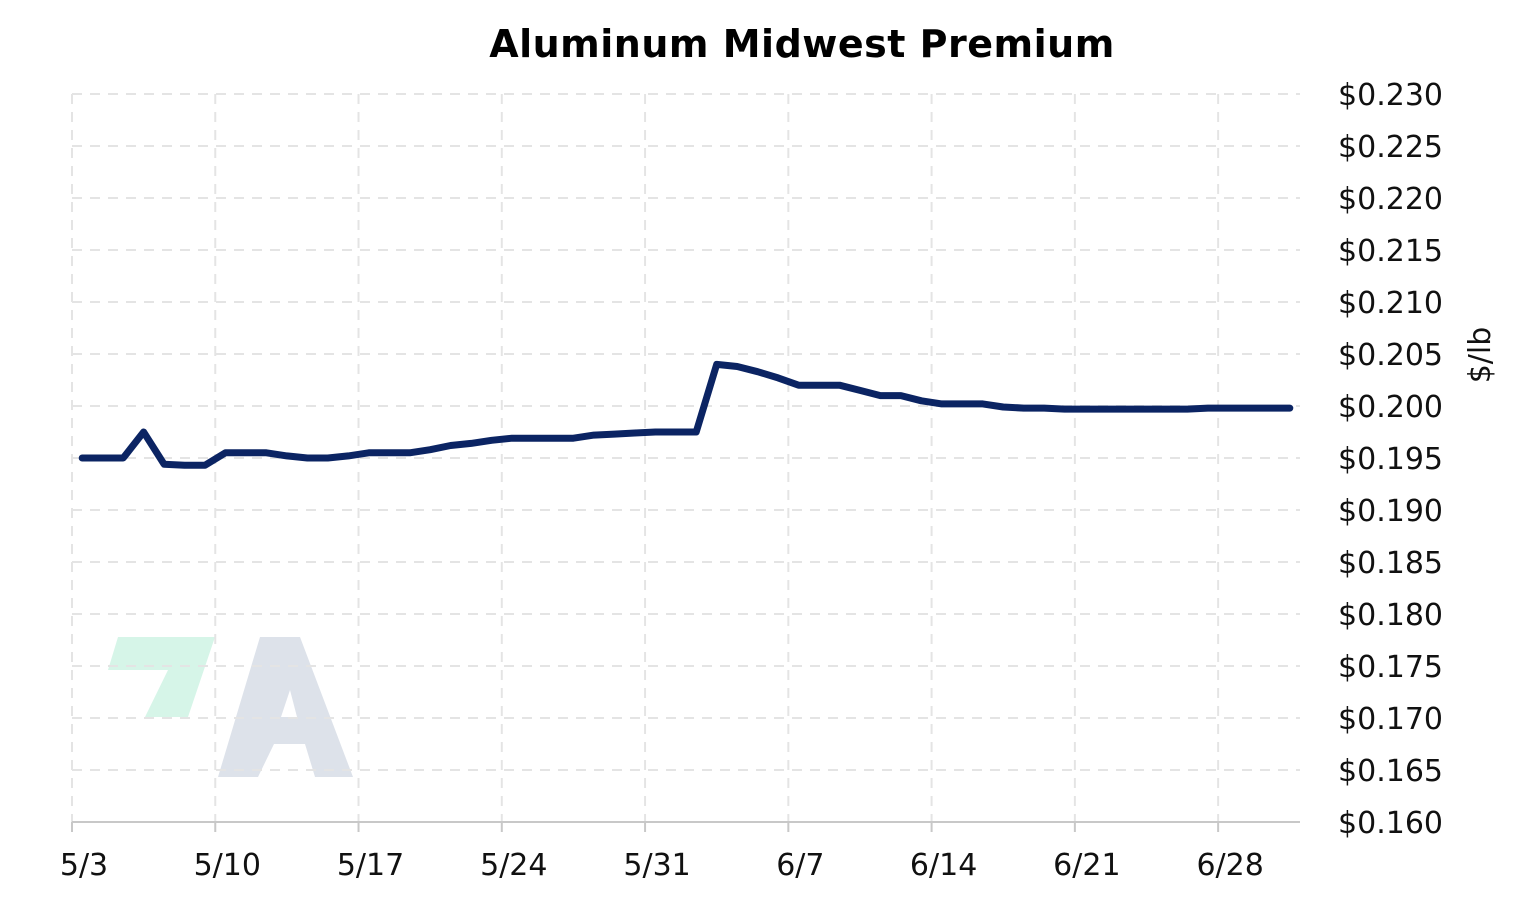 Image resolution: width=1518 pixels, height=923 pixels. I want to click on y-tick-label: $0.165, so click(1390, 771).